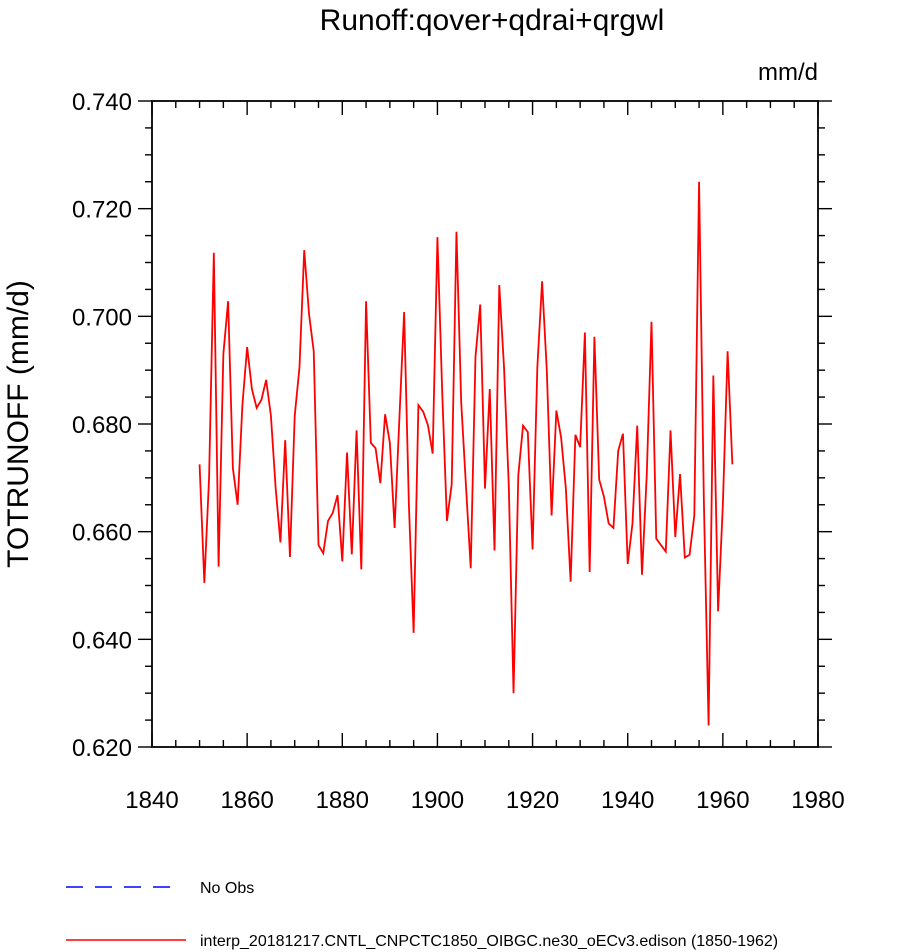 This screenshot has height=952, width=915. I want to click on chart-title: Runoff:qover+qdrai+qrgwl, so click(492, 20).